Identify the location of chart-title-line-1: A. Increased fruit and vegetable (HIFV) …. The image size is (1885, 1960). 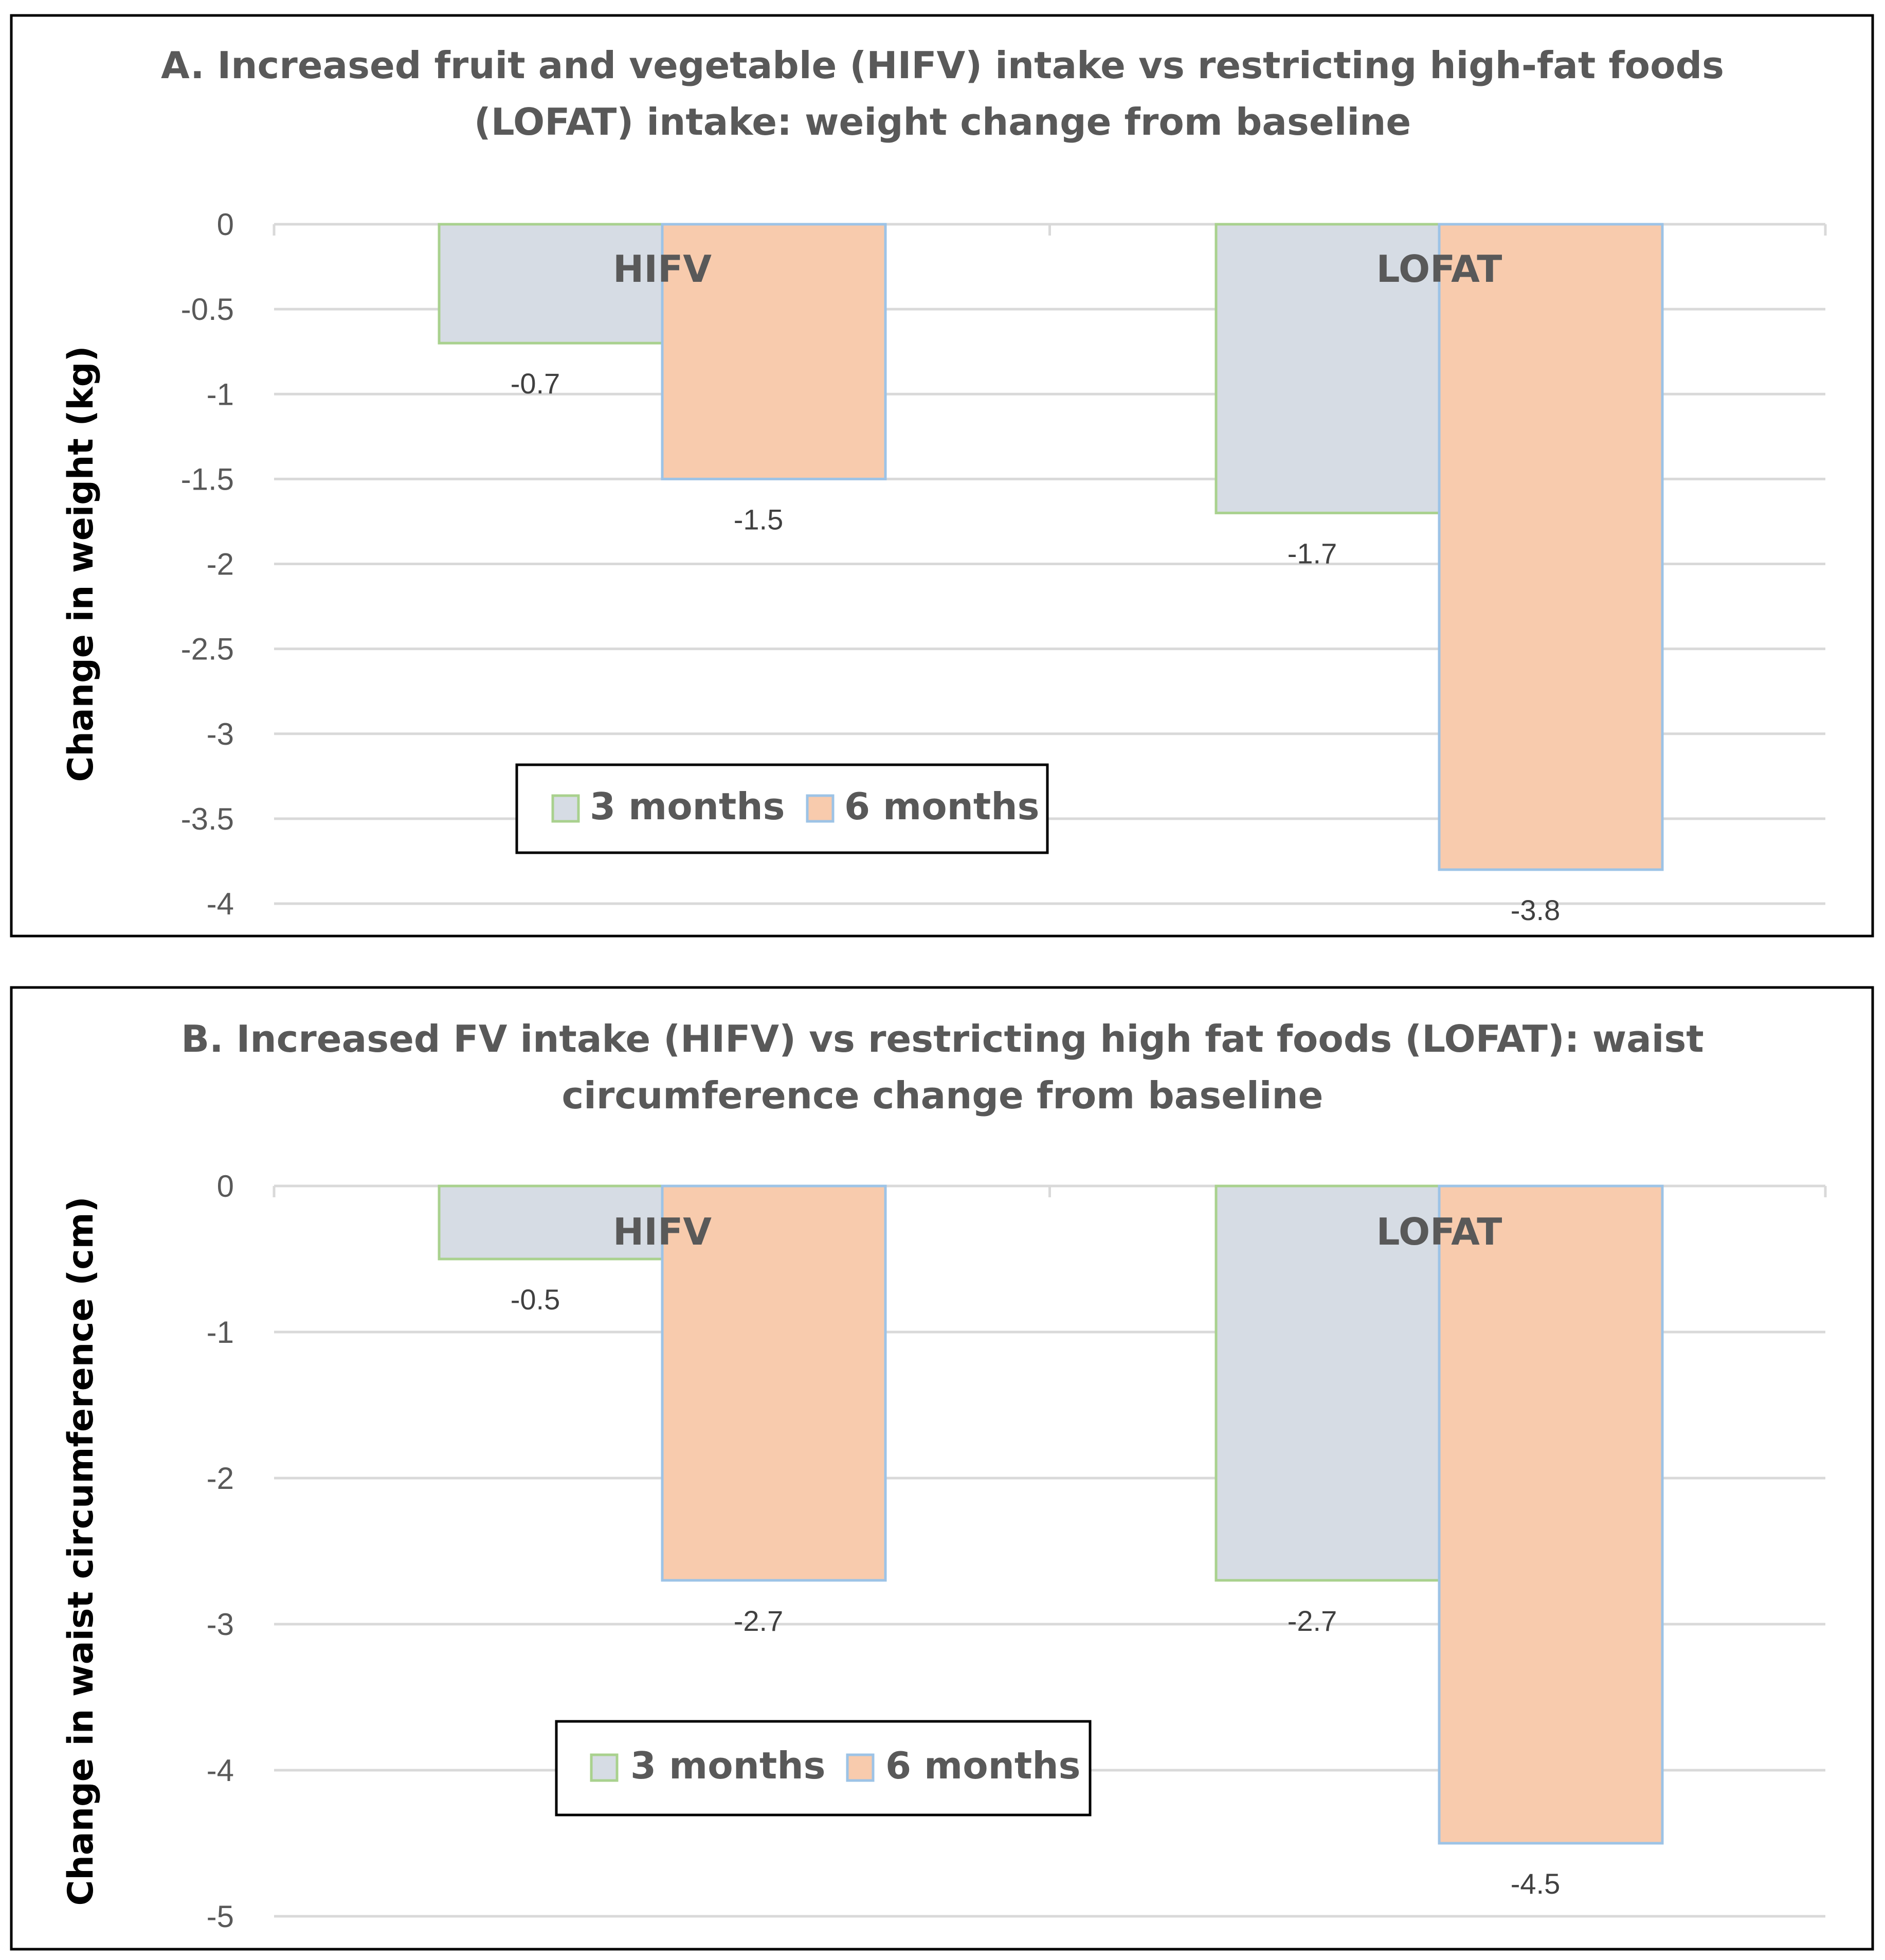
(942, 65).